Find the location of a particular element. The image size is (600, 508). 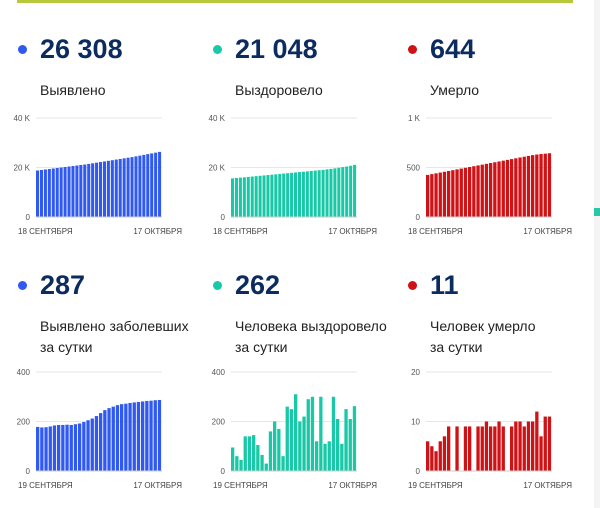

y-tick-label: 500 is located at coordinates (414, 168).